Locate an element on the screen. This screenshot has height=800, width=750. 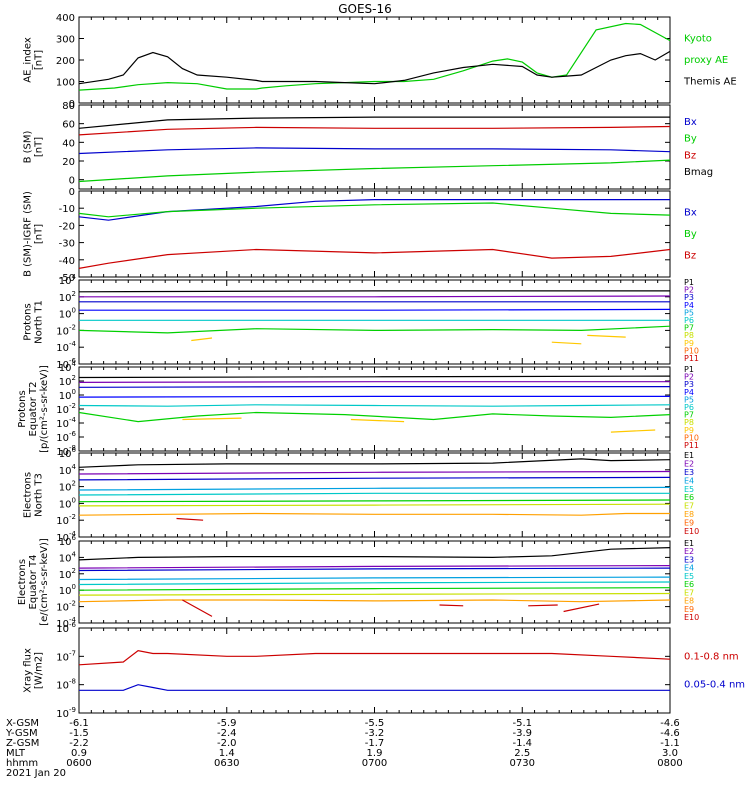
legend-entry: E9 is located at coordinates (689, 609).